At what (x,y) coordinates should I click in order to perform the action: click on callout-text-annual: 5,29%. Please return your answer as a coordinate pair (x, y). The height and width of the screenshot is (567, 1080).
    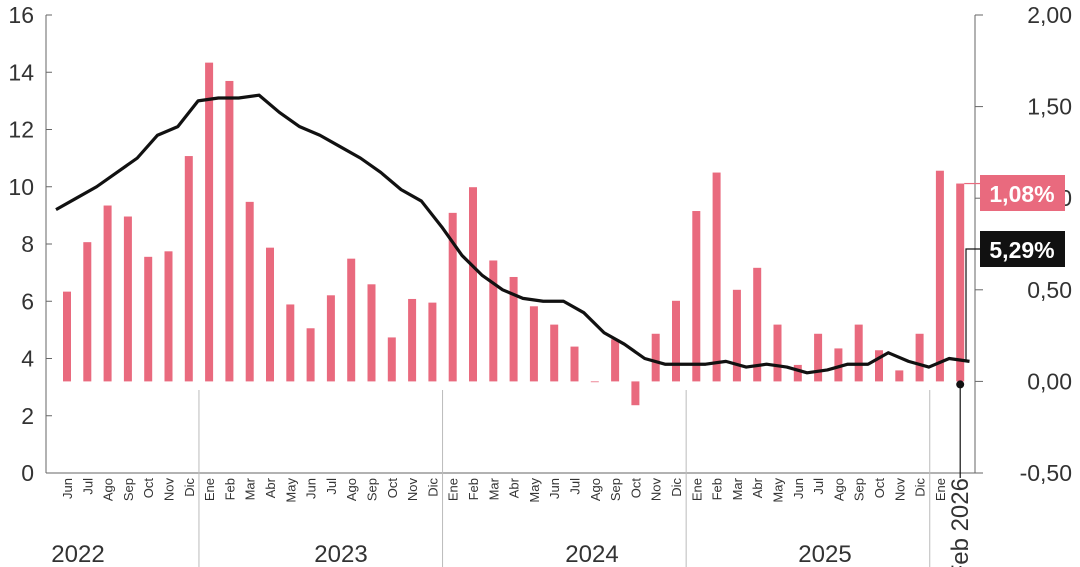
    Looking at the image, I should click on (1021, 250).